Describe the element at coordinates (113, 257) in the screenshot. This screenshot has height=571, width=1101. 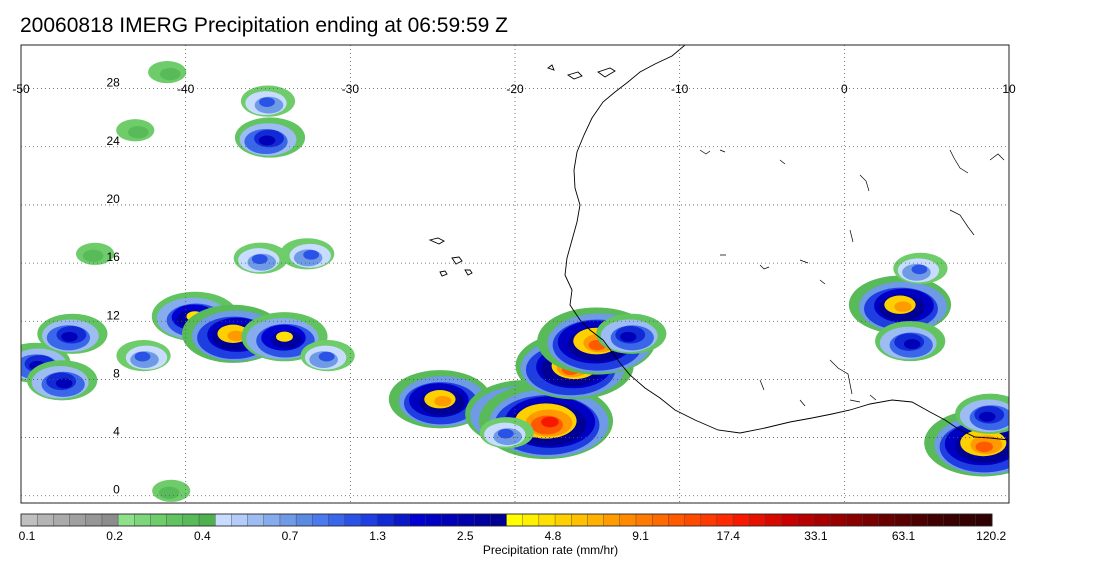
I see `lat-tick-label: 16` at that location.